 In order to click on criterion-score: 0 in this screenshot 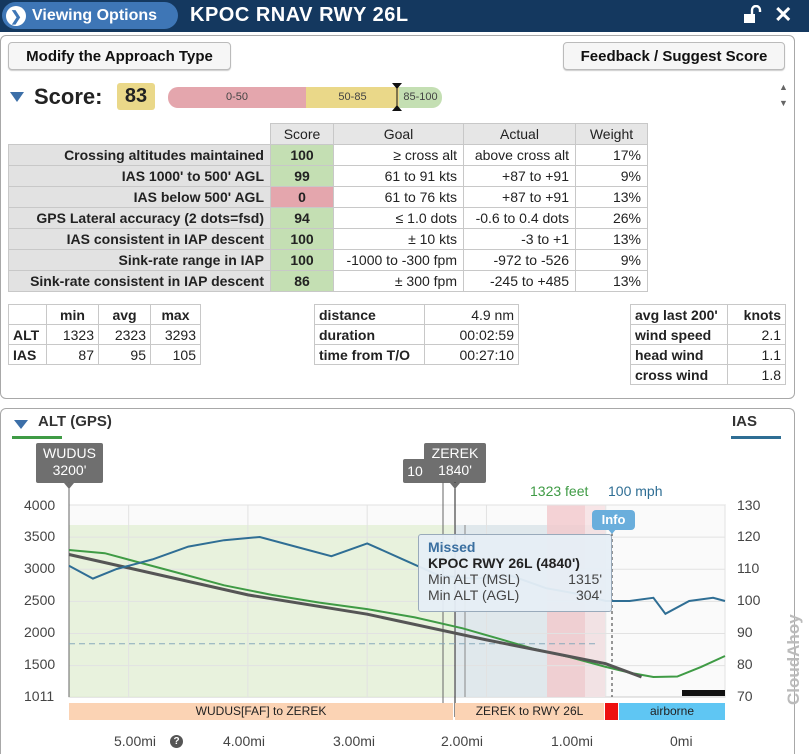, I will do `click(302, 197)`.